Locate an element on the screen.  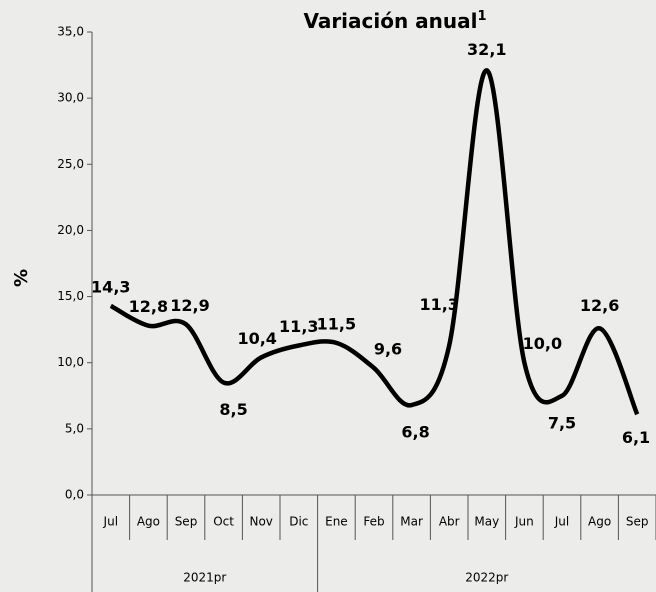
x-tick-label: Mar is located at coordinates (411, 522).